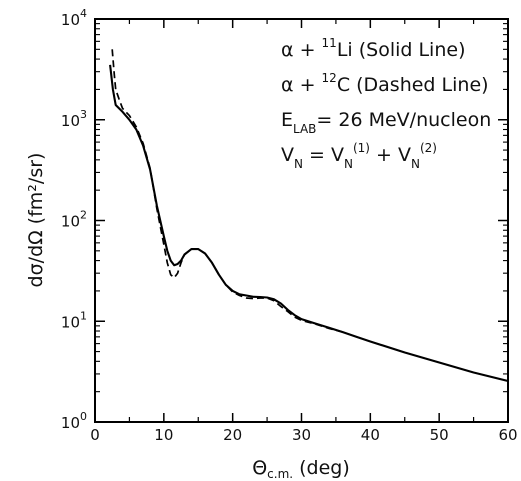  I want to click on x-tick-label: 60, so click(507, 435).